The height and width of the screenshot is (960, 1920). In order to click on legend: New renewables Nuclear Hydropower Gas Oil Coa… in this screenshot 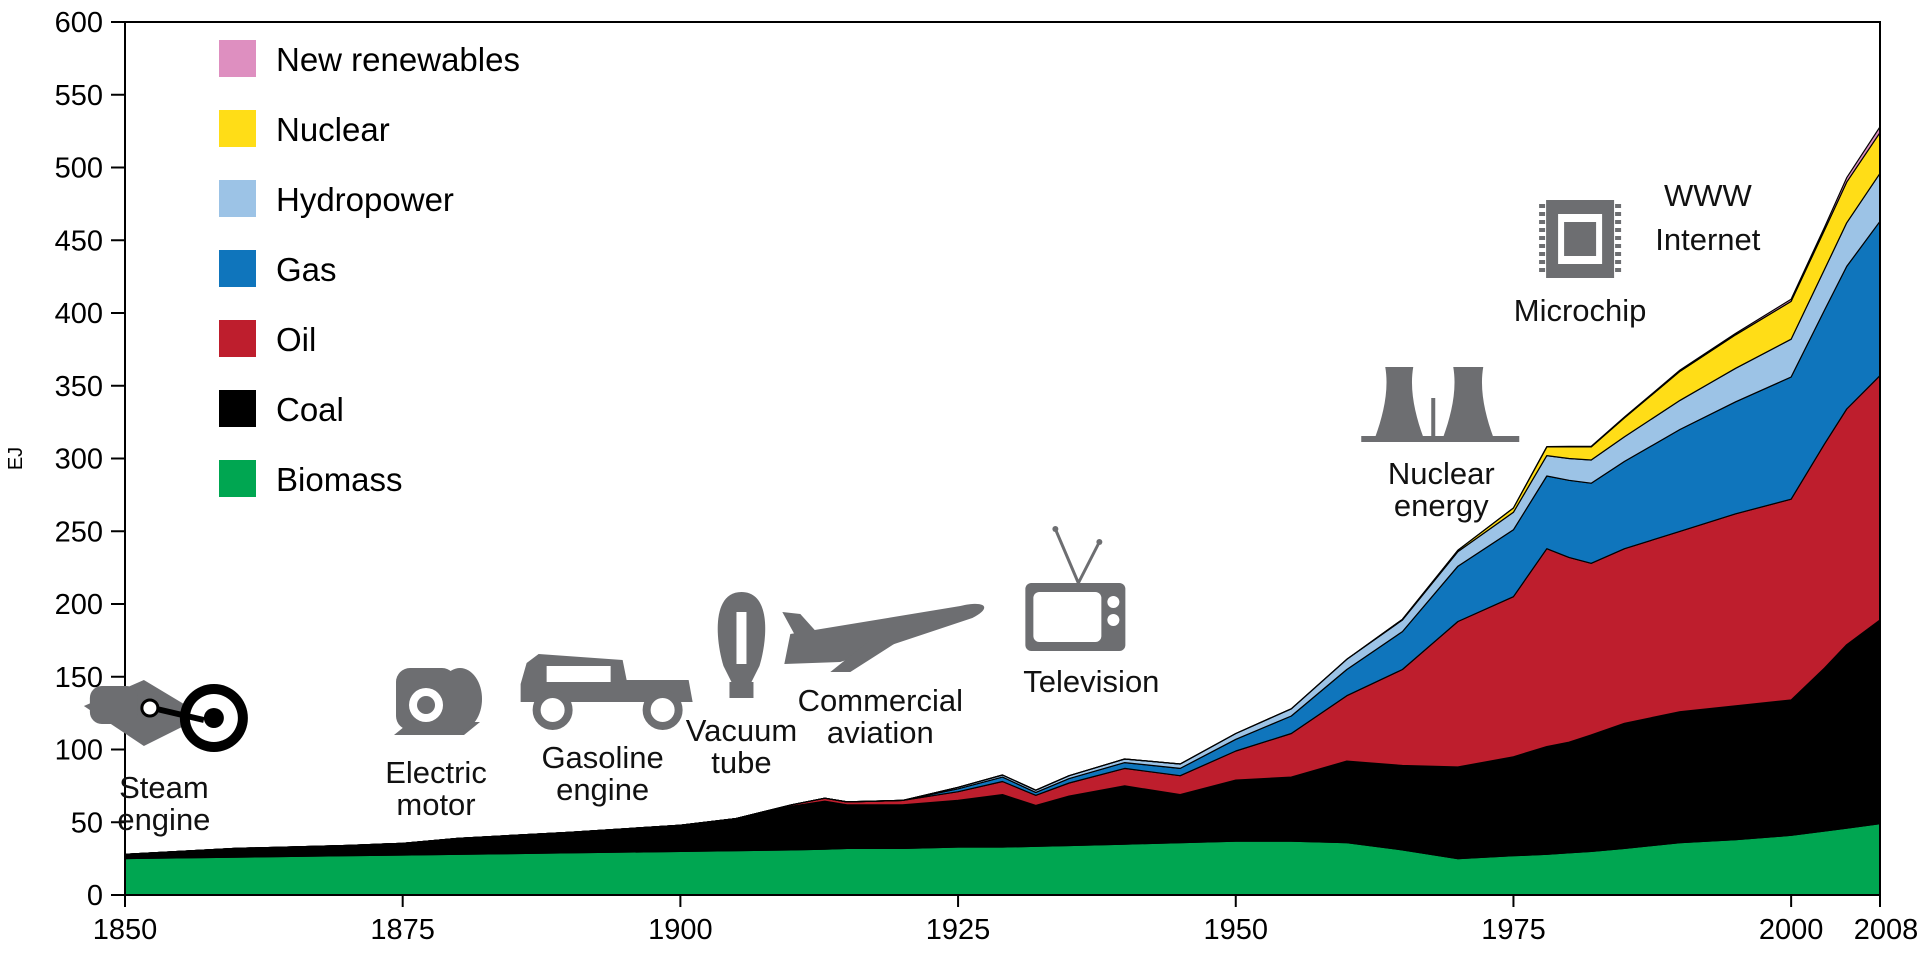, I will do `click(369, 269)`.